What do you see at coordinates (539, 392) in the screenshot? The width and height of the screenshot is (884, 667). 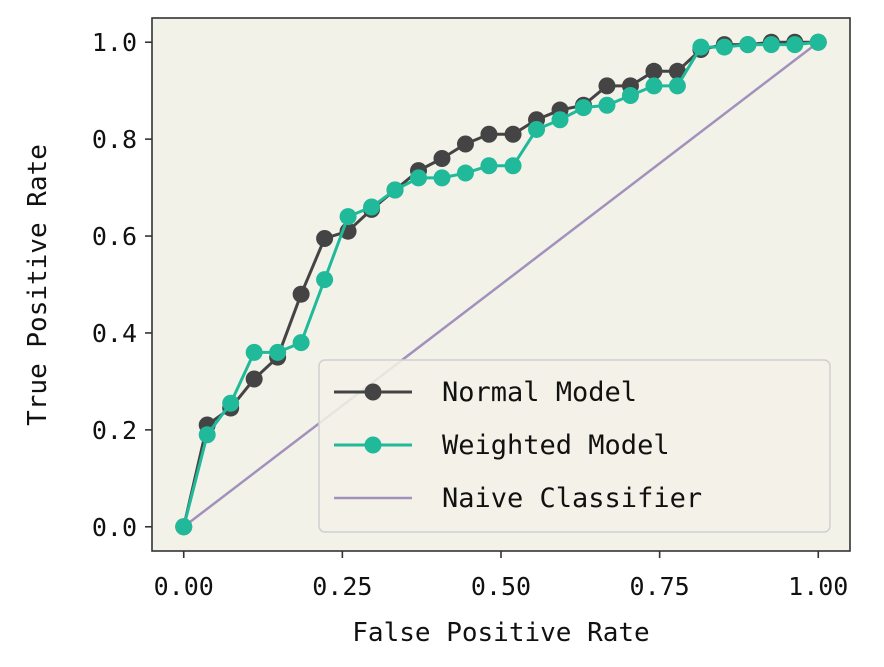 I see `legend-label: Normal Model` at bounding box center [539, 392].